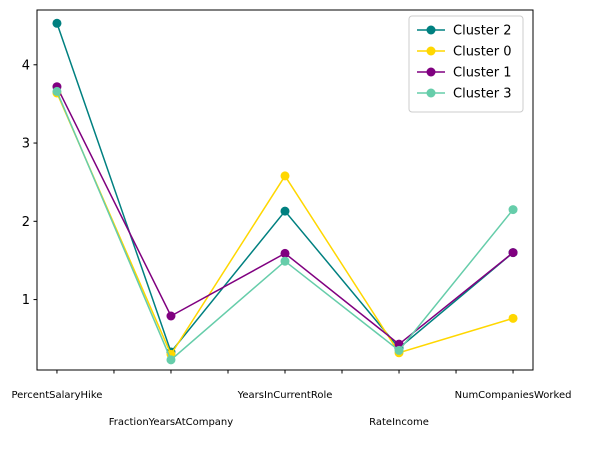 This screenshot has height=454, width=608. I want to click on y-tick-label: 3, so click(26, 144).